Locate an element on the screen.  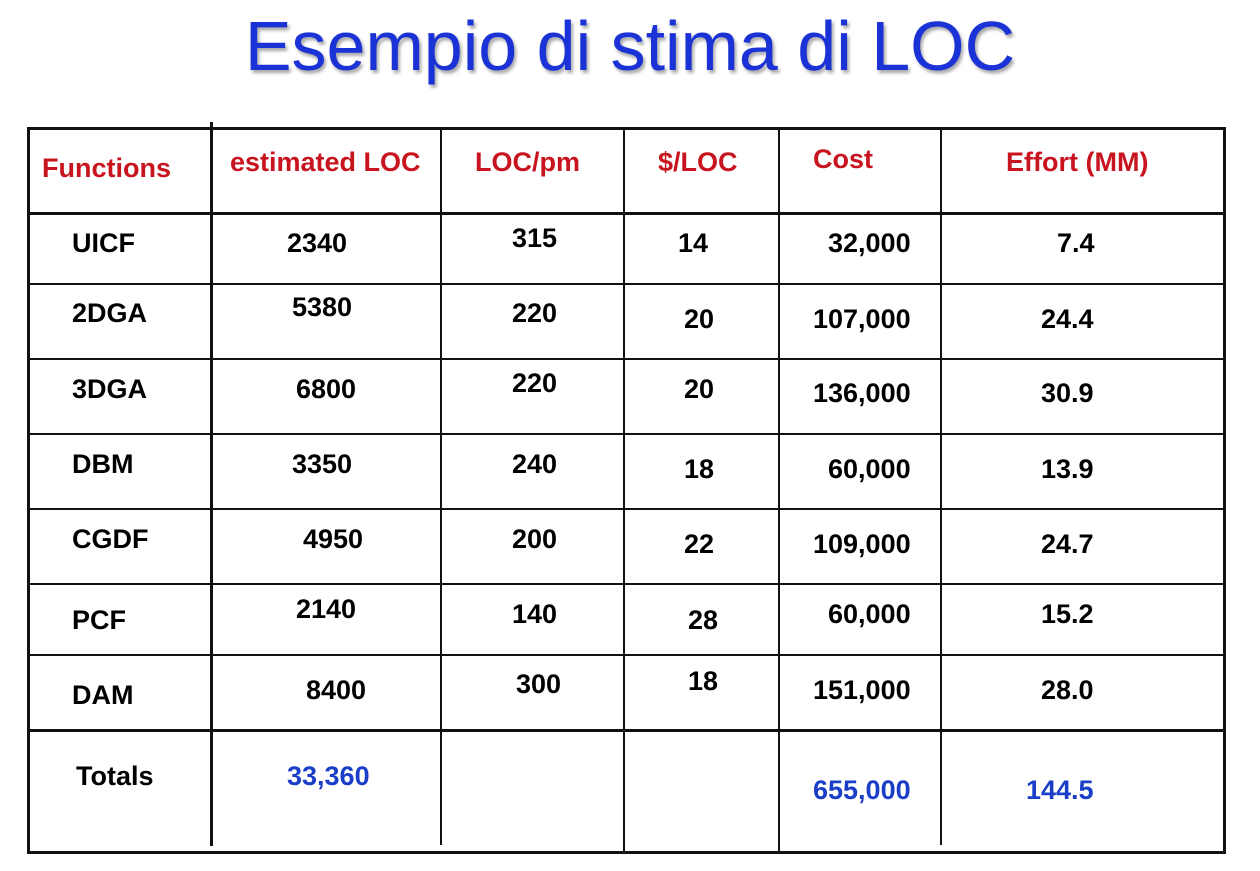
cell-function: DBM is located at coordinates (103, 464).